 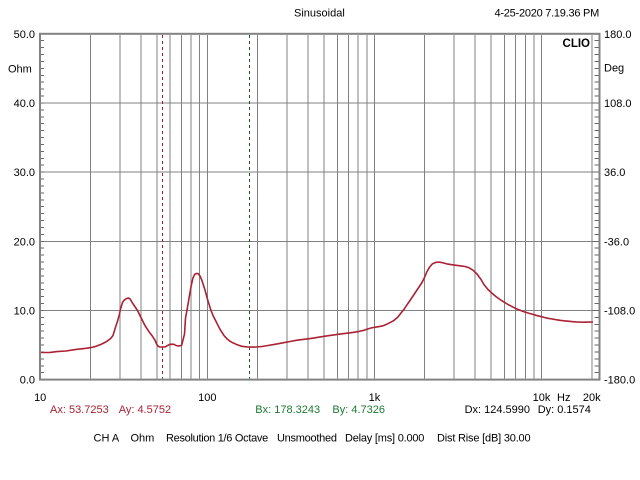 I want to click on svg-text: 30.0, so click(x=24, y=173).